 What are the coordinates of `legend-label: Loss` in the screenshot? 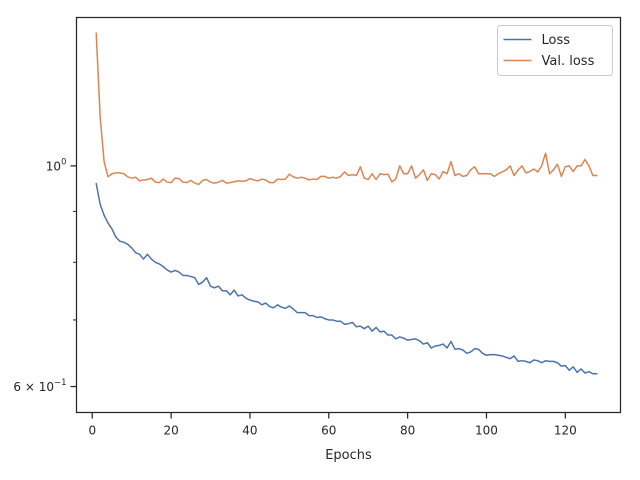 It's located at (556, 40).